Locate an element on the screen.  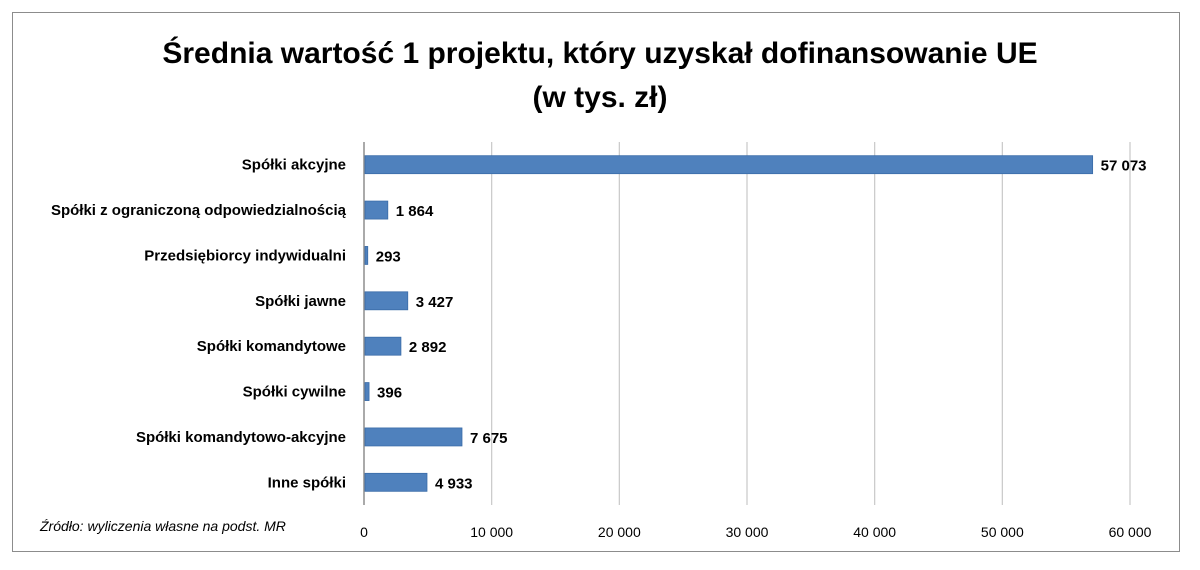
x-tick-label-6: 60 000 is located at coordinates (1130, 532).